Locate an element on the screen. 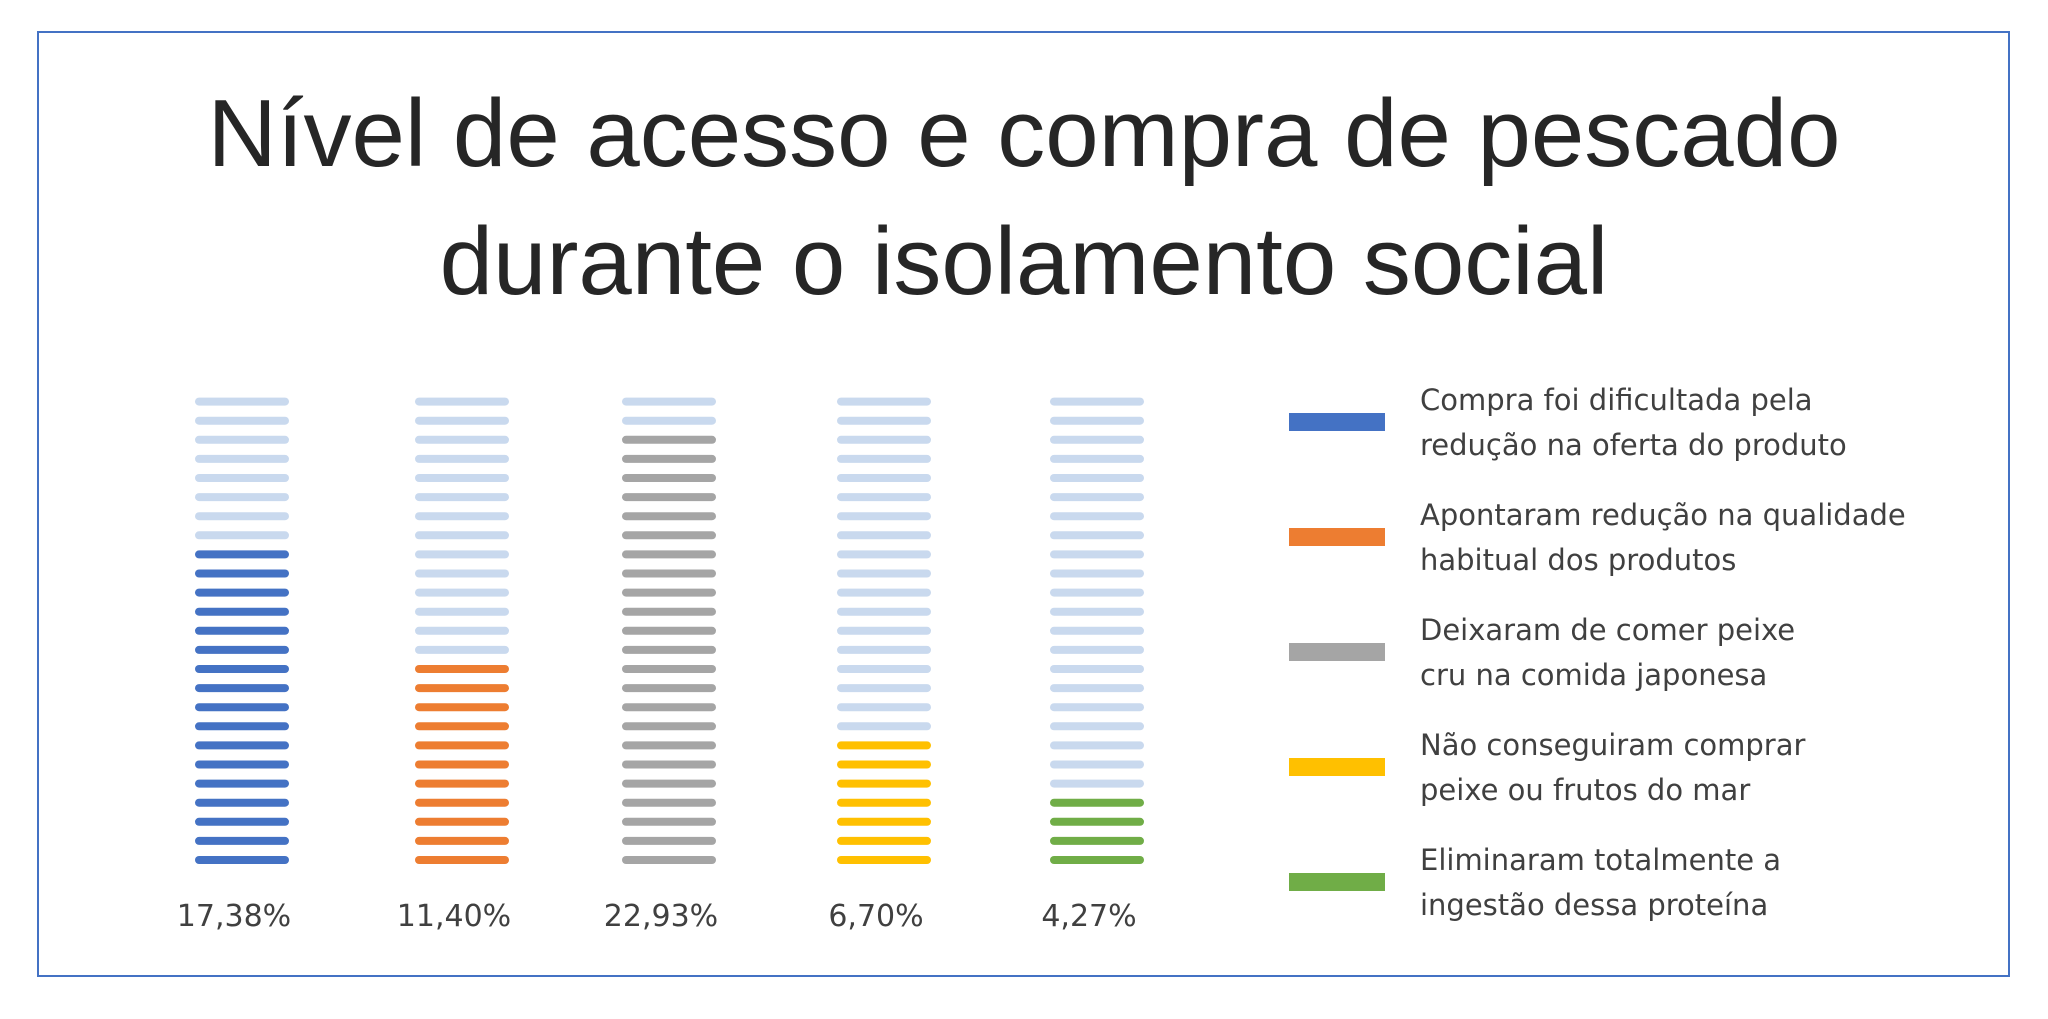  legend-label-line-2: peixe ou frutos do mar is located at coordinates (1585, 790).